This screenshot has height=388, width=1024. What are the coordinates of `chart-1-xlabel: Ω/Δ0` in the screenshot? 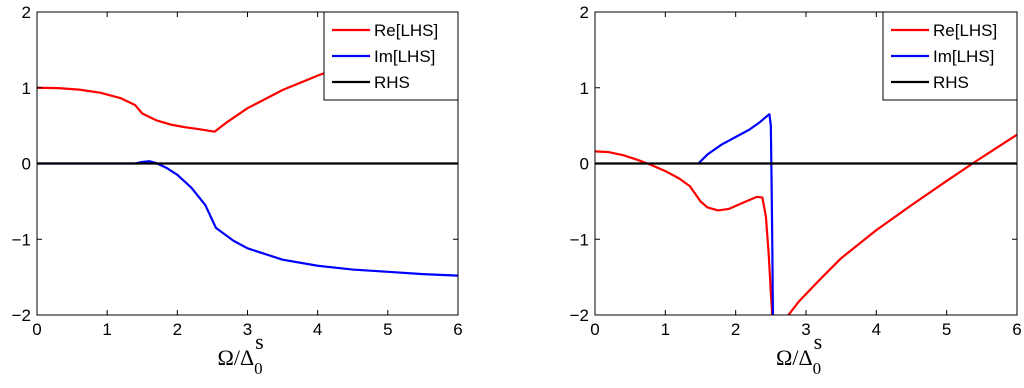 It's located at (798, 361).